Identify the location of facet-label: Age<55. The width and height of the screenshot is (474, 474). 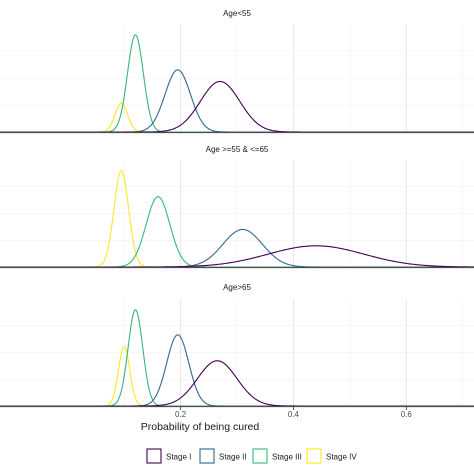
(237, 13).